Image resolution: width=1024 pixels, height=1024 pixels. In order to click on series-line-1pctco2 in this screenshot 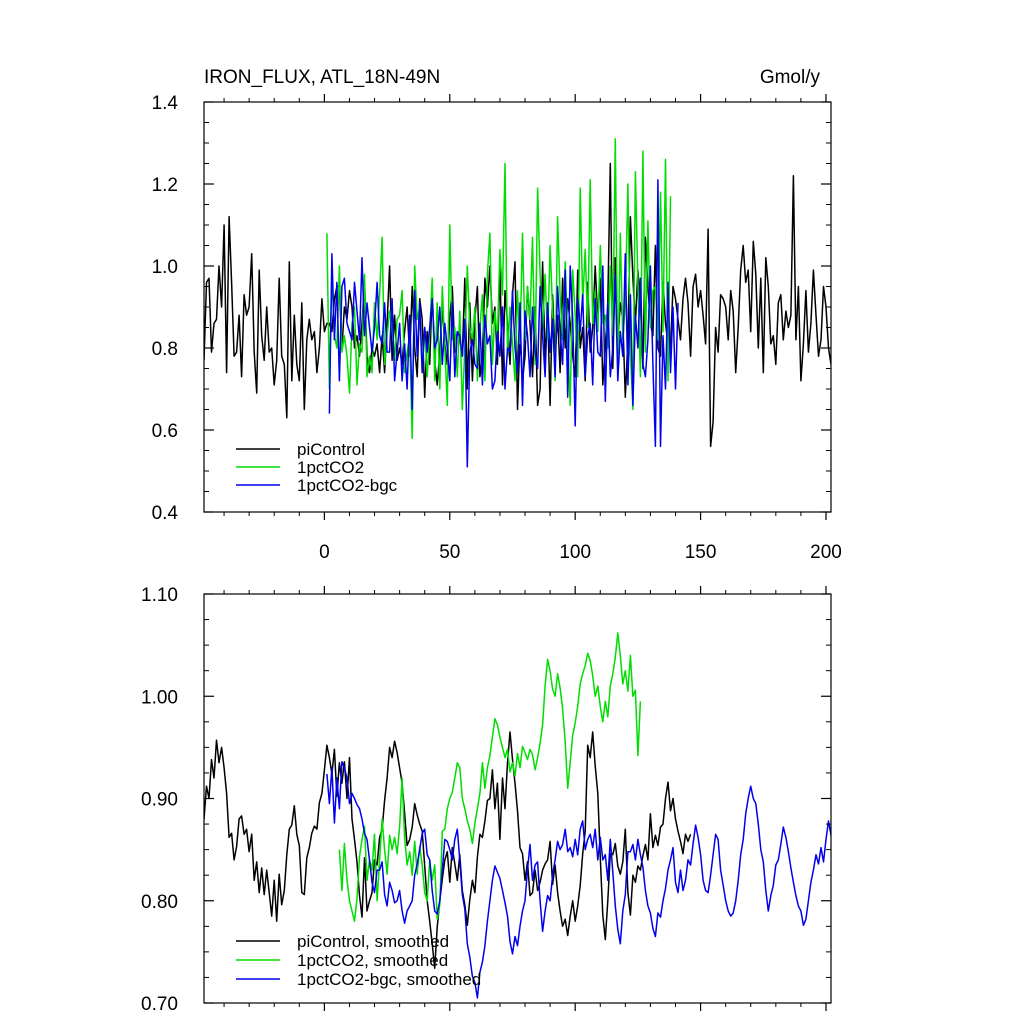, I will do `click(499, 288)`.